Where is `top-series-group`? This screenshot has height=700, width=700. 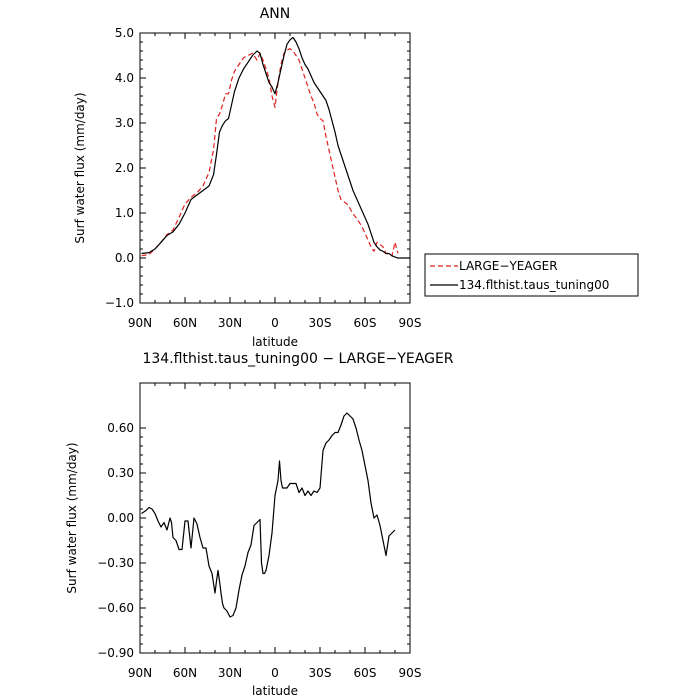
top-series-group is located at coordinates (275, 147).